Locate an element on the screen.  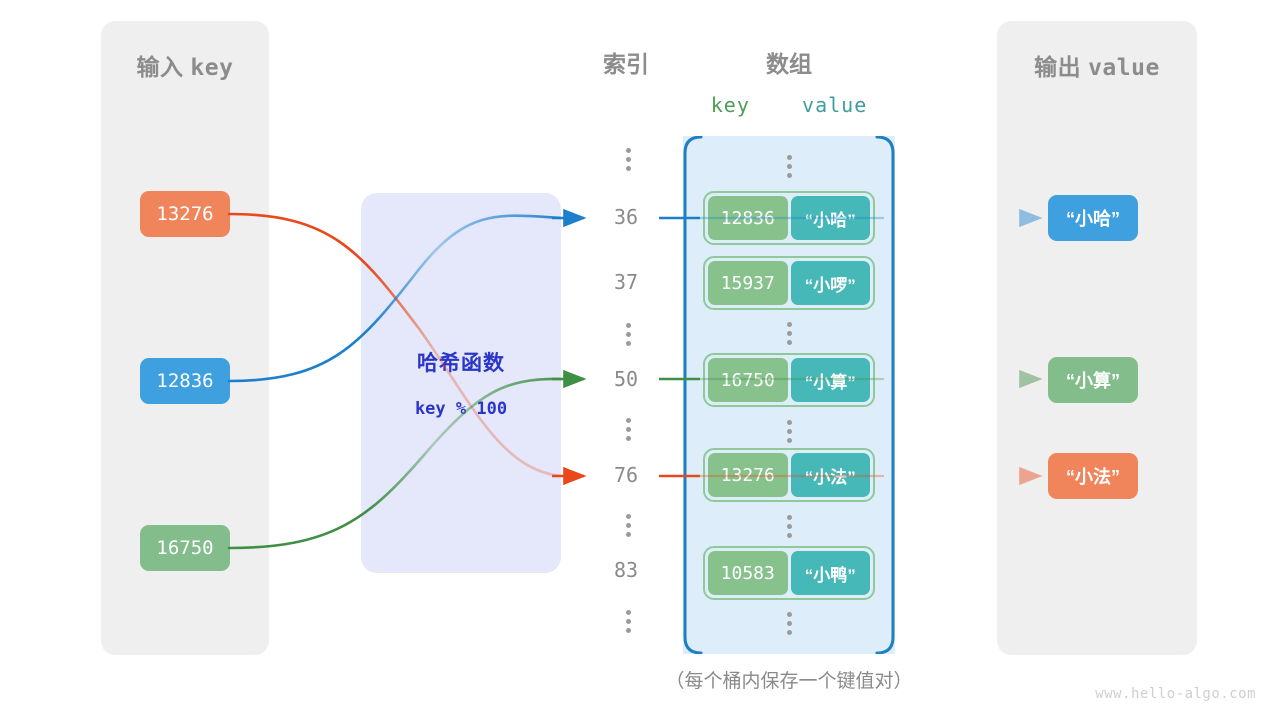
bucket-key: 16750 is located at coordinates (748, 380).